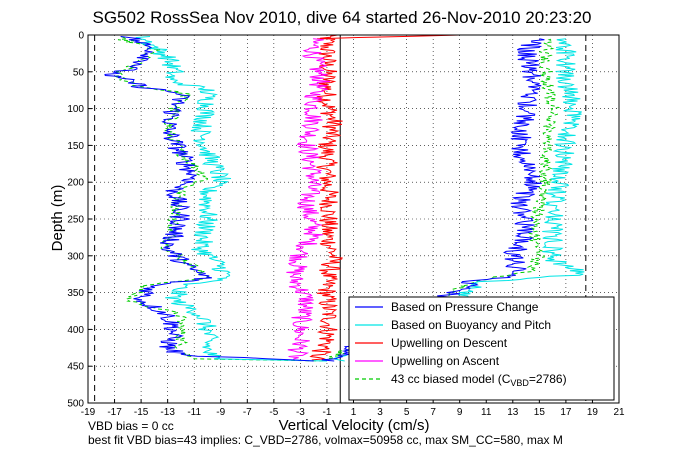 This screenshot has height=454, width=681. I want to click on x-tick-label: -1, so click(326, 412).